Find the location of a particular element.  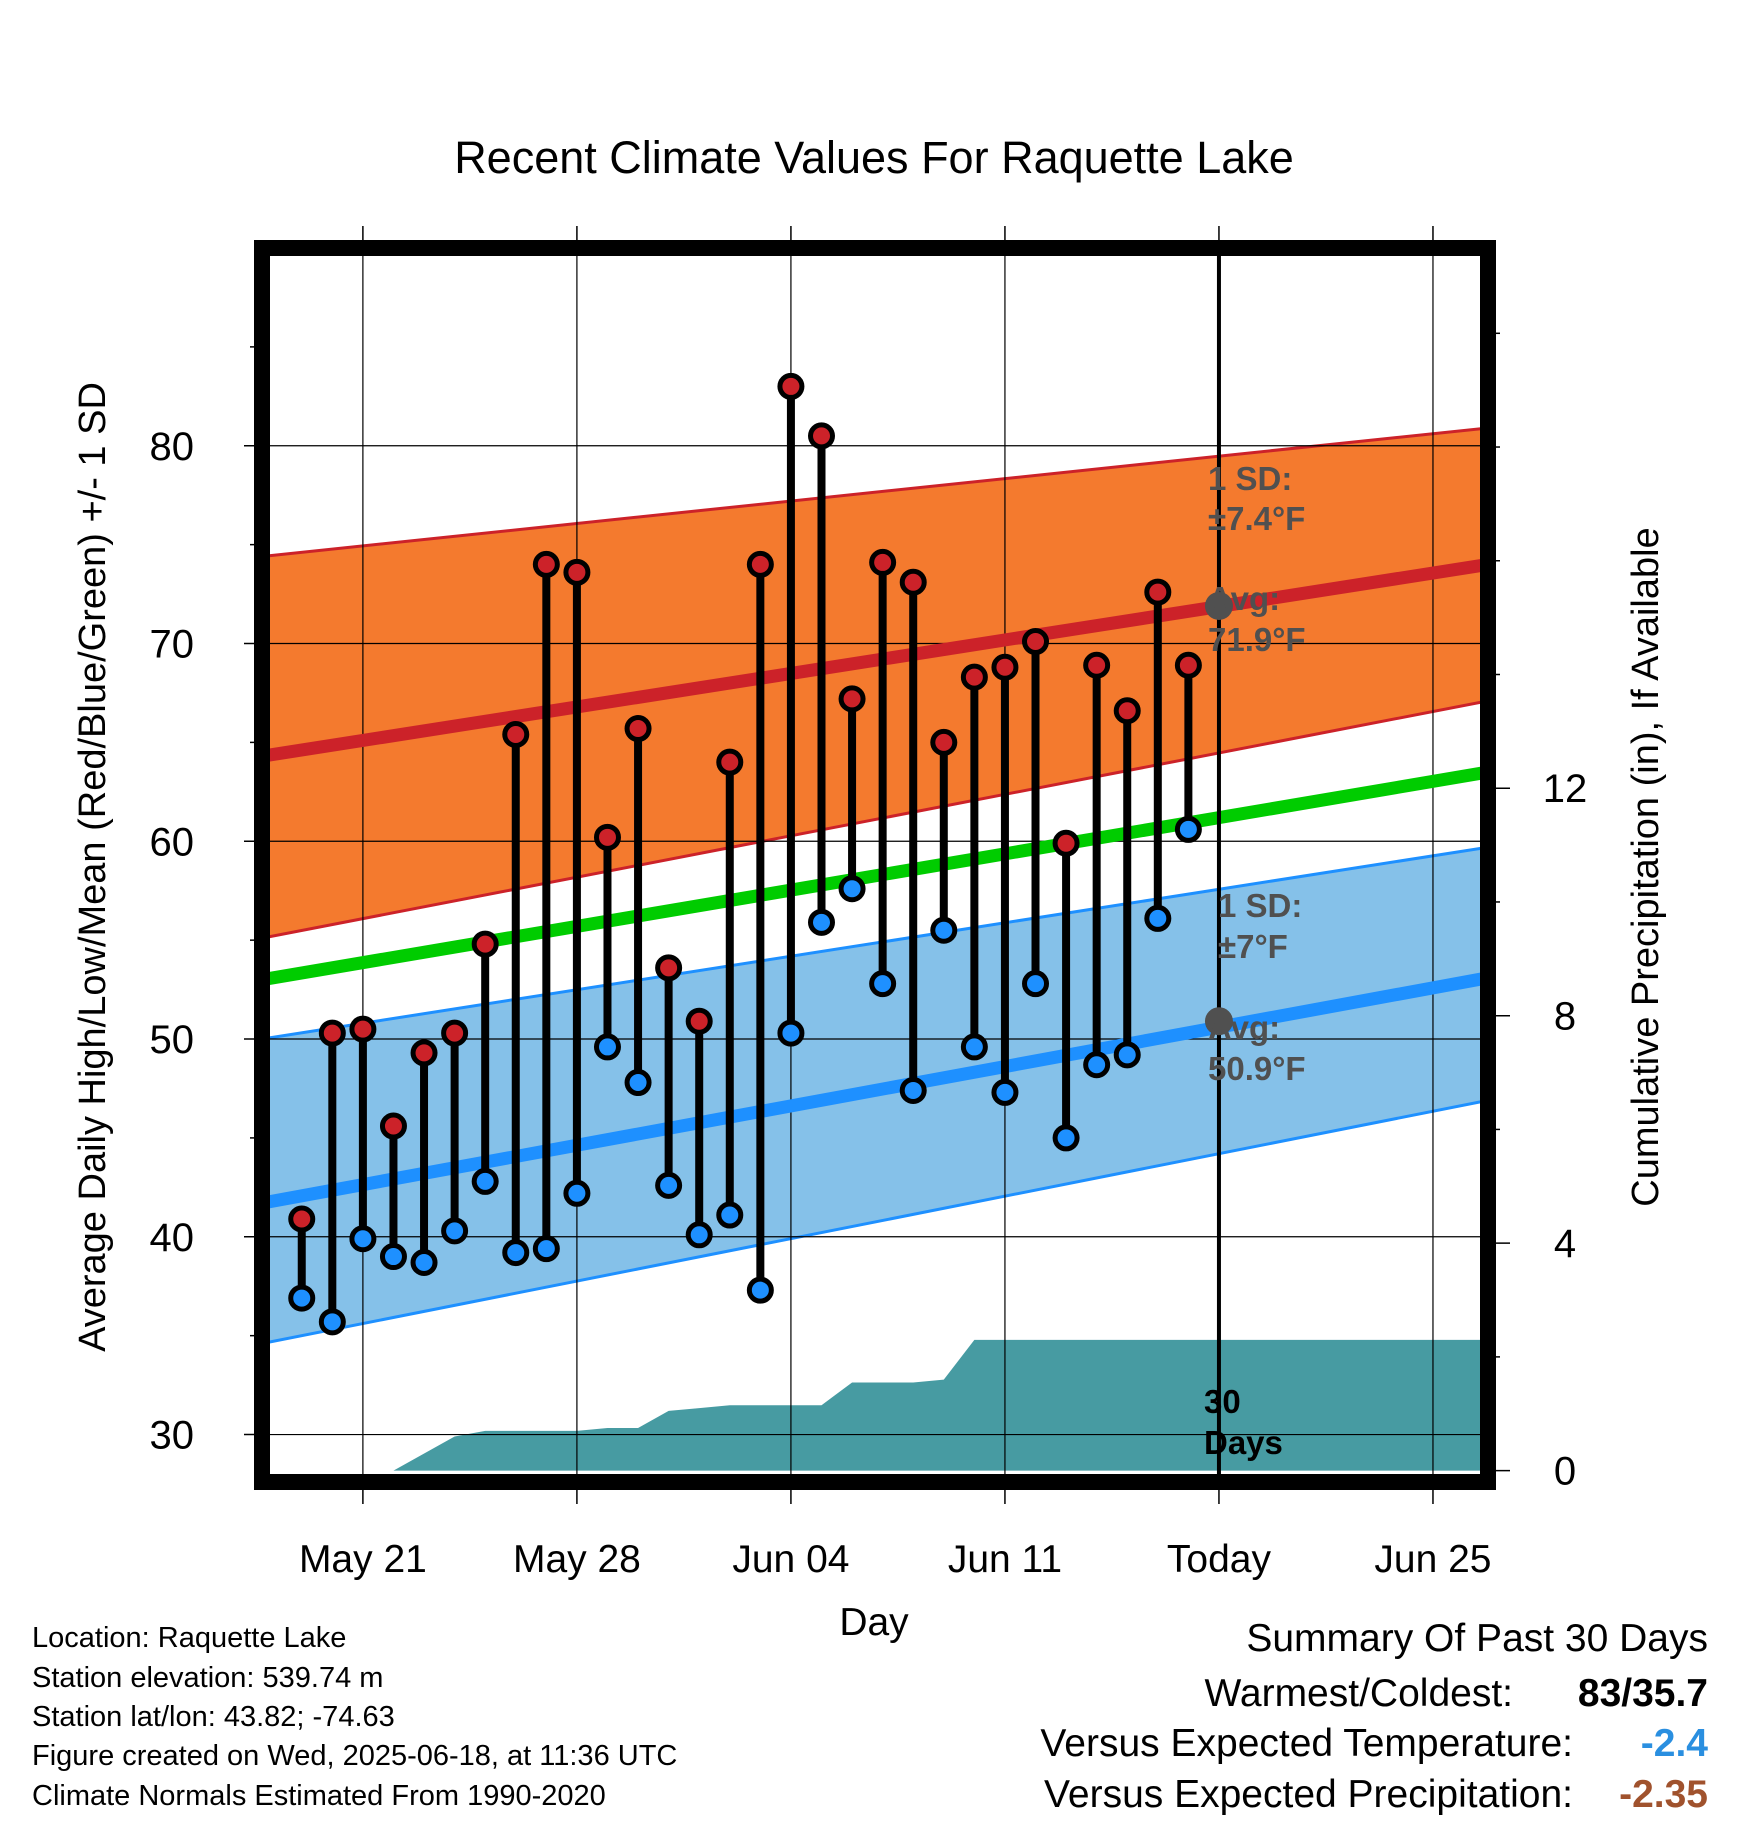

summary-warmest-label: Warmest/Coldest: is located at coordinates (1358, 1693).